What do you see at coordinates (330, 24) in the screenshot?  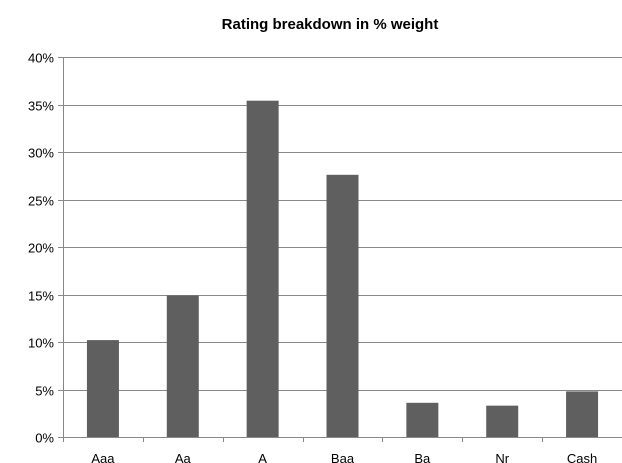 I see `chart-title: Rating breakdown in % weight` at bounding box center [330, 24].